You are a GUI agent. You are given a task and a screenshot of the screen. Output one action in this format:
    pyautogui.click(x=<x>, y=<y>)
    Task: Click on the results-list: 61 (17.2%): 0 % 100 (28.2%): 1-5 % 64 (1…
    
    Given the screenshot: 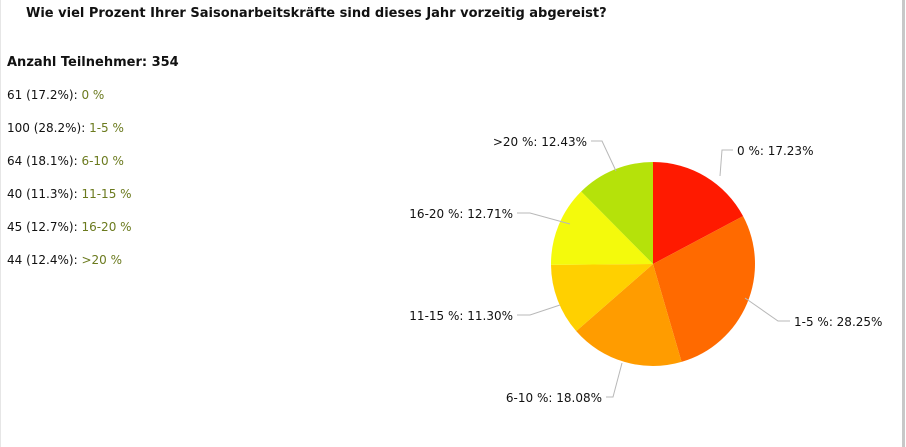 What is the action you would take?
    pyautogui.click(x=69, y=186)
    